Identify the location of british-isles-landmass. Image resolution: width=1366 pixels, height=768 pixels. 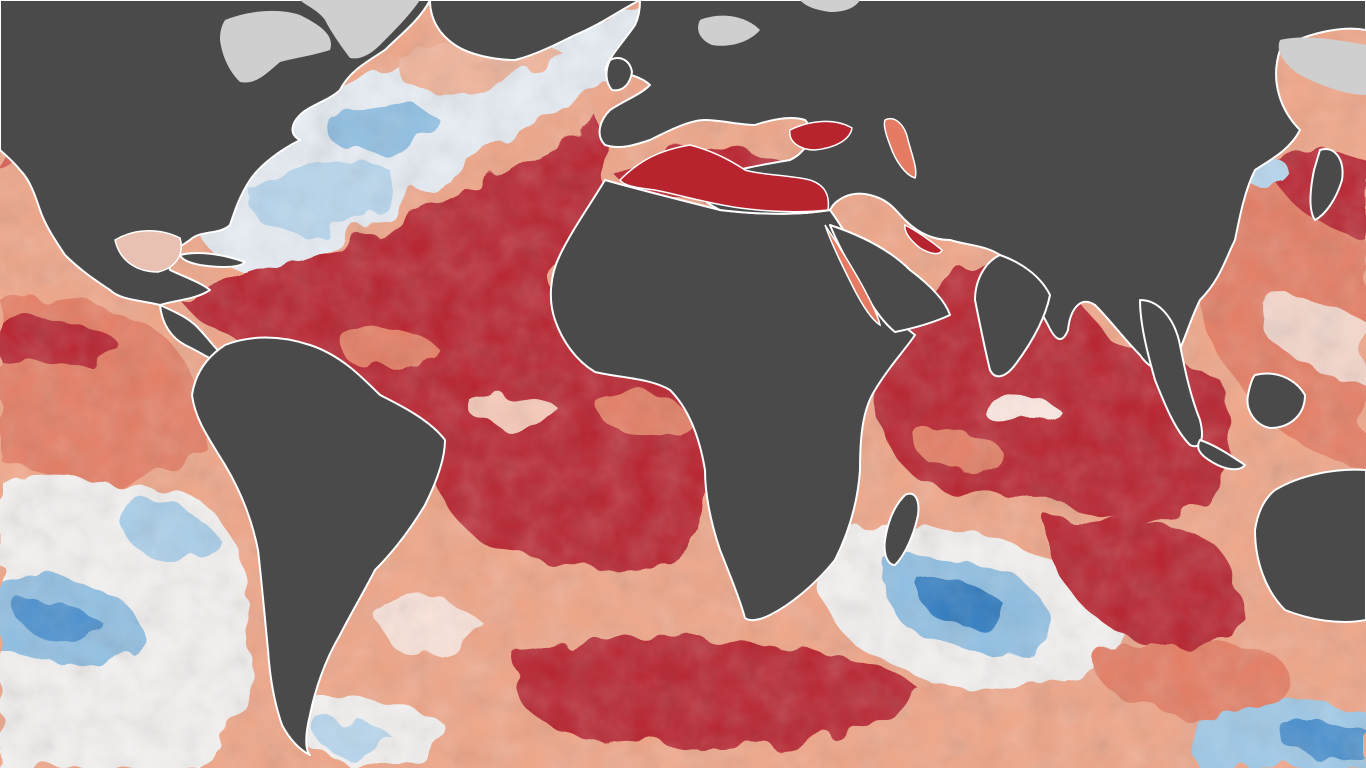
(619, 74).